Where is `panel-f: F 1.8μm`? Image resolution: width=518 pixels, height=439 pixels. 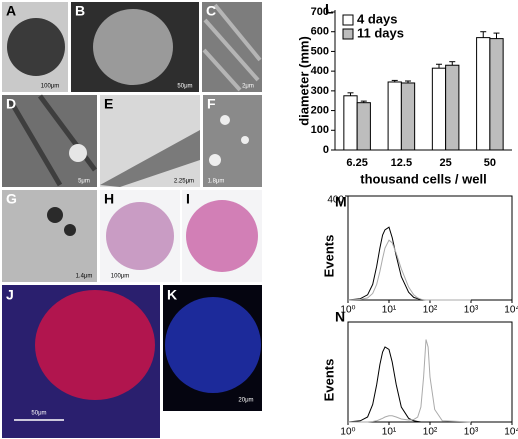 panel-f: F 1.8μm is located at coordinates (232, 141).